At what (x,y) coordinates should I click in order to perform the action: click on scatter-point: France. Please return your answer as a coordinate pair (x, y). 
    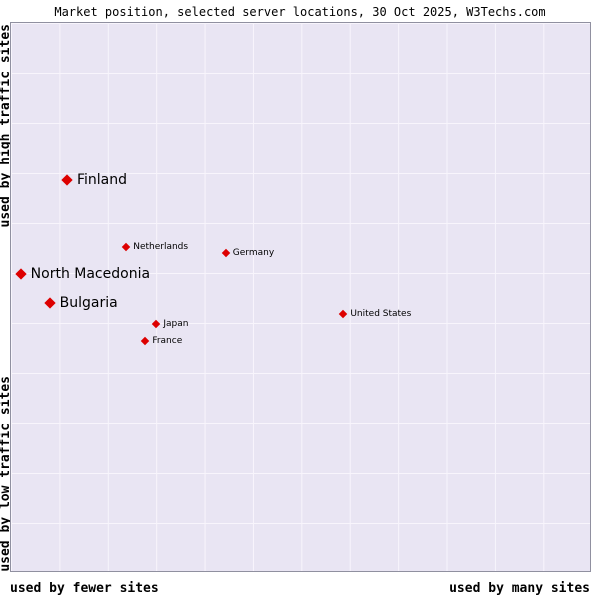
    Looking at the image, I should click on (161, 341).